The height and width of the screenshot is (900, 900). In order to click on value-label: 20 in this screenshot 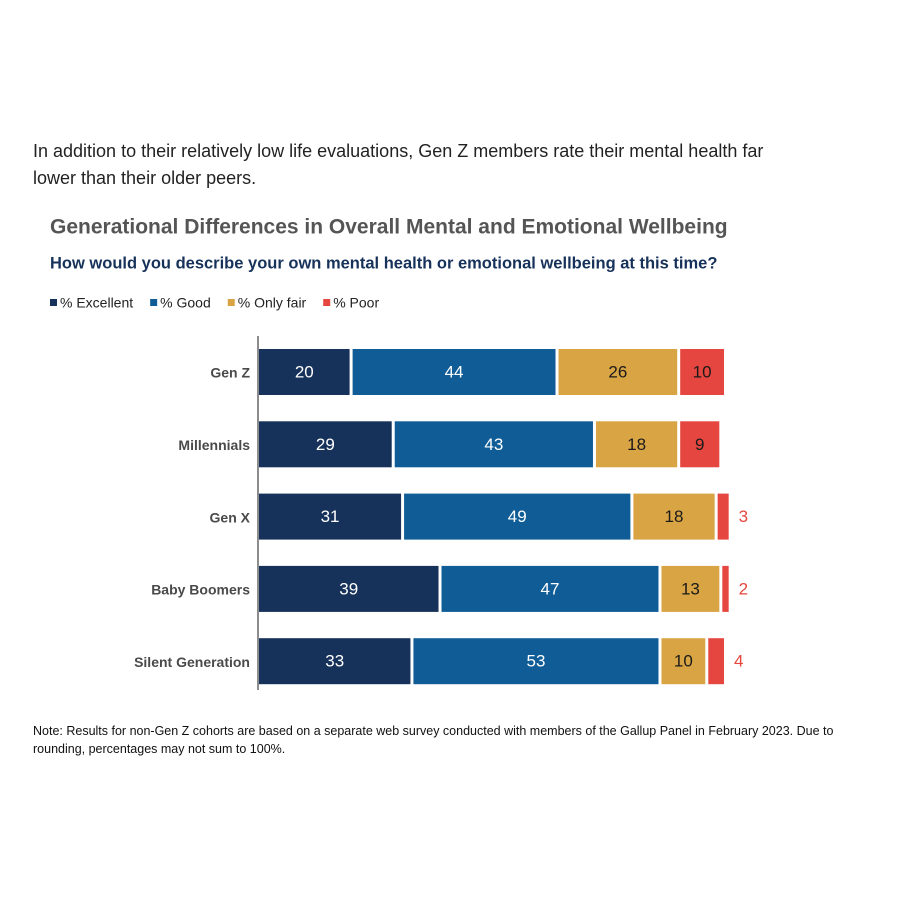, I will do `click(304, 371)`.